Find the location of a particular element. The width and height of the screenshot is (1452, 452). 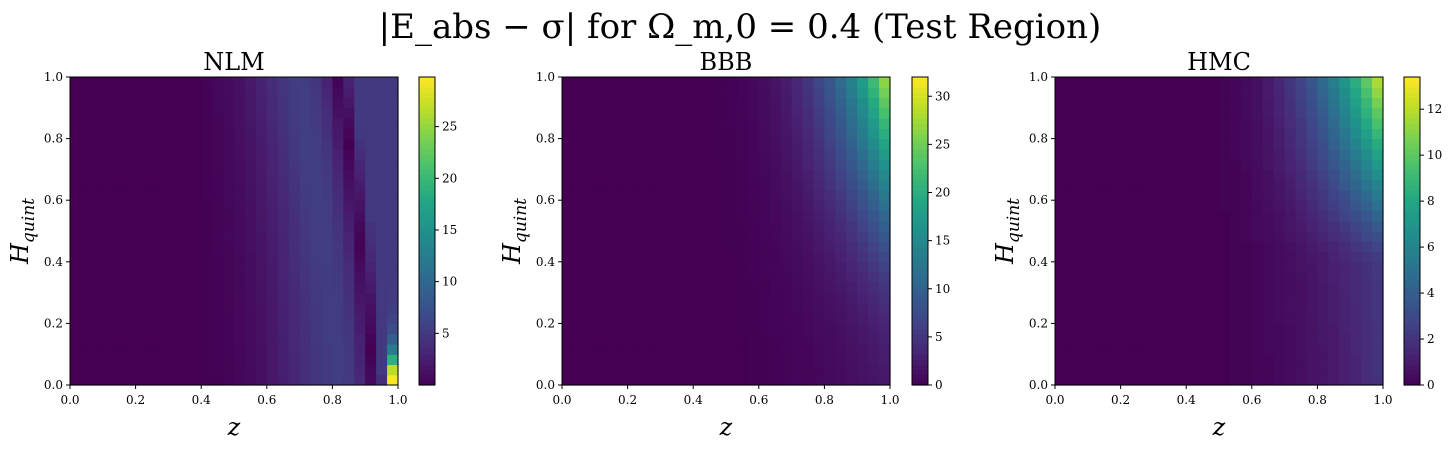

hmc-colorbar-segment is located at coordinates (1412, 223).